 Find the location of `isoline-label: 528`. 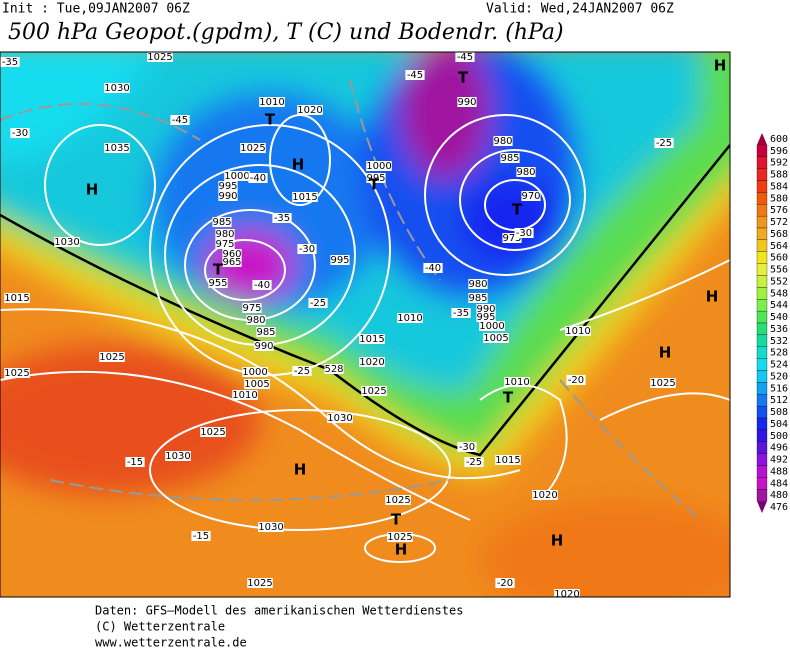

isoline-label: 528 is located at coordinates (333, 369).